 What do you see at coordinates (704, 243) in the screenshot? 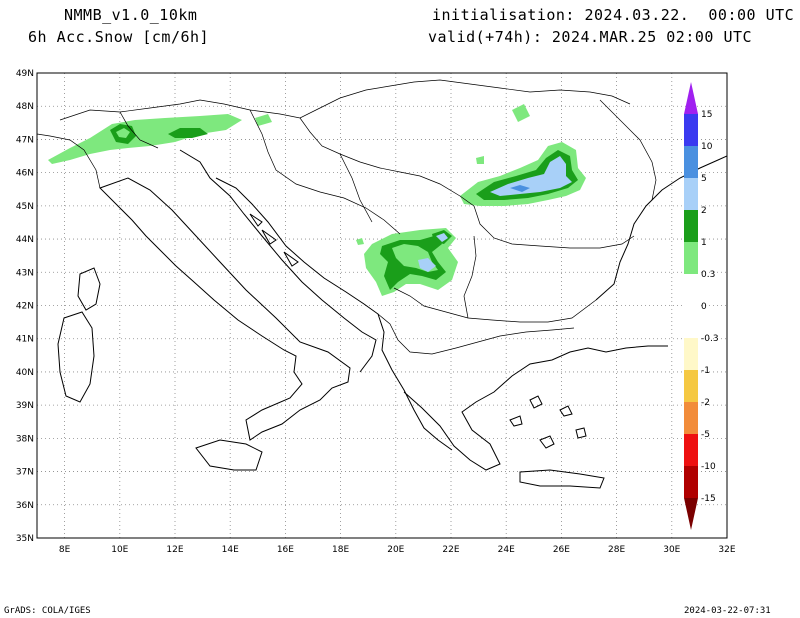
I see `legend-label: 1` at bounding box center [704, 243].